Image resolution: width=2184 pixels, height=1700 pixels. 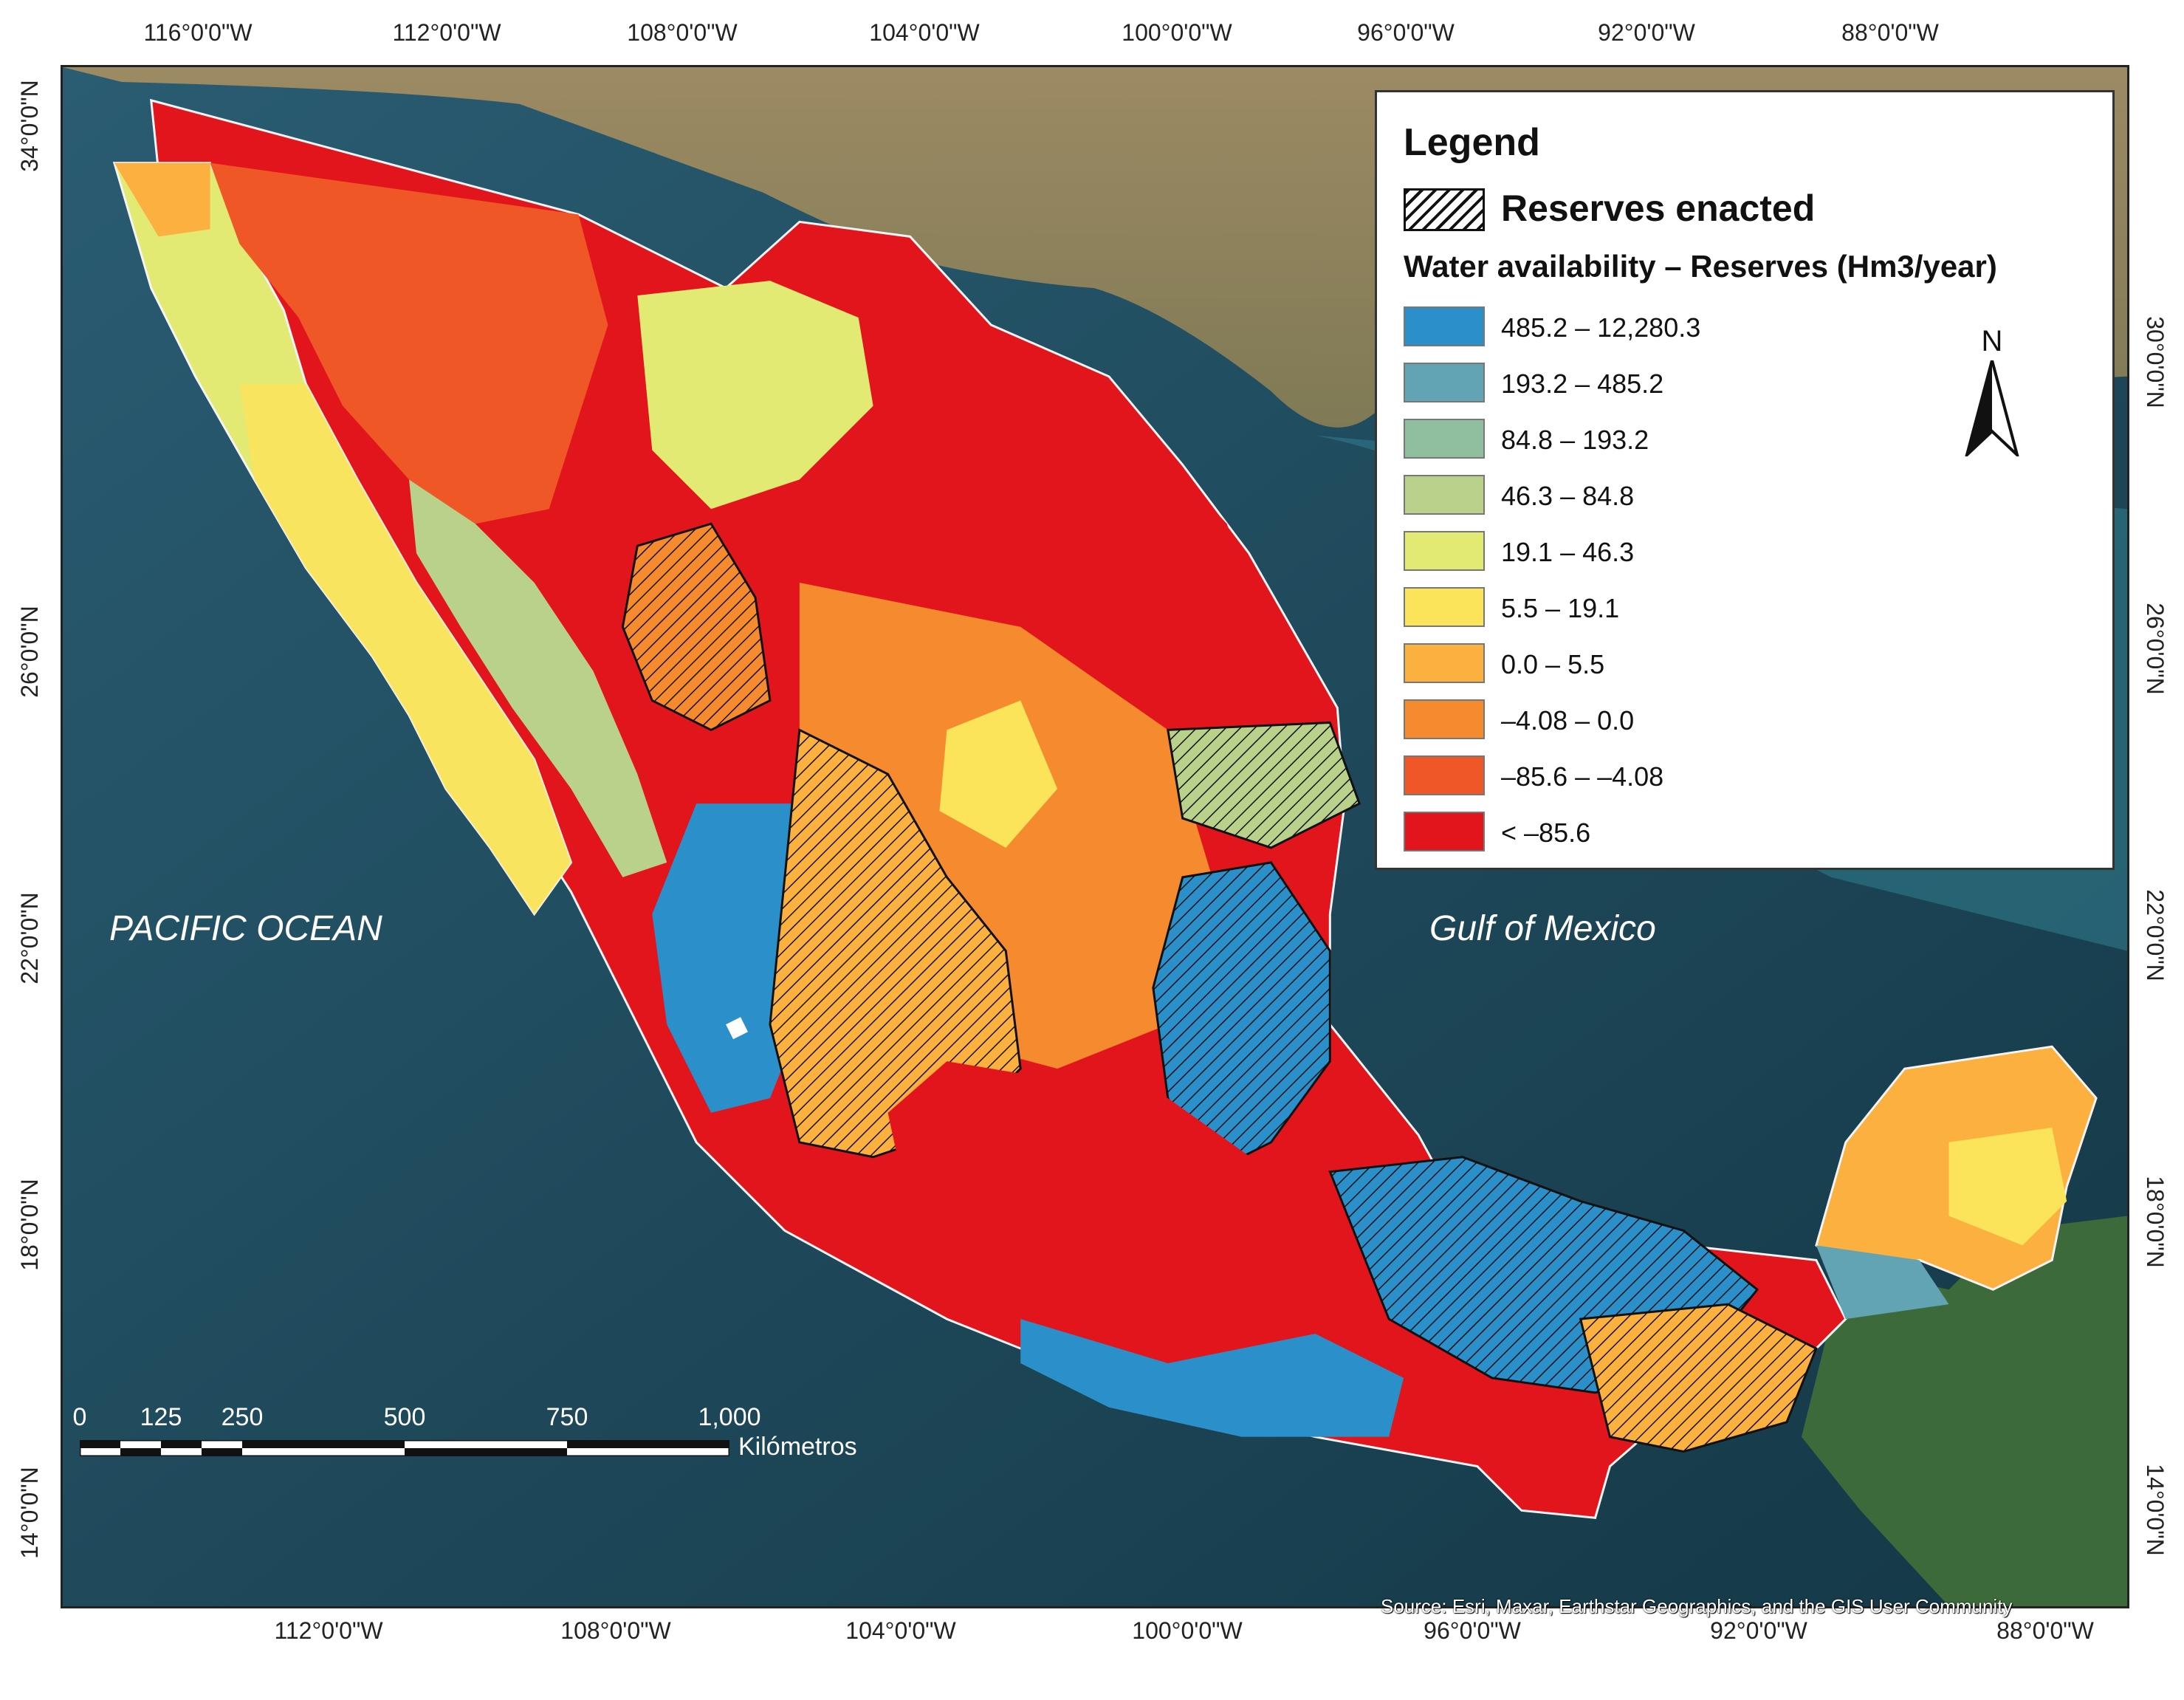 I want to click on guerrero-coast-blue, so click(x=1212, y=1378).